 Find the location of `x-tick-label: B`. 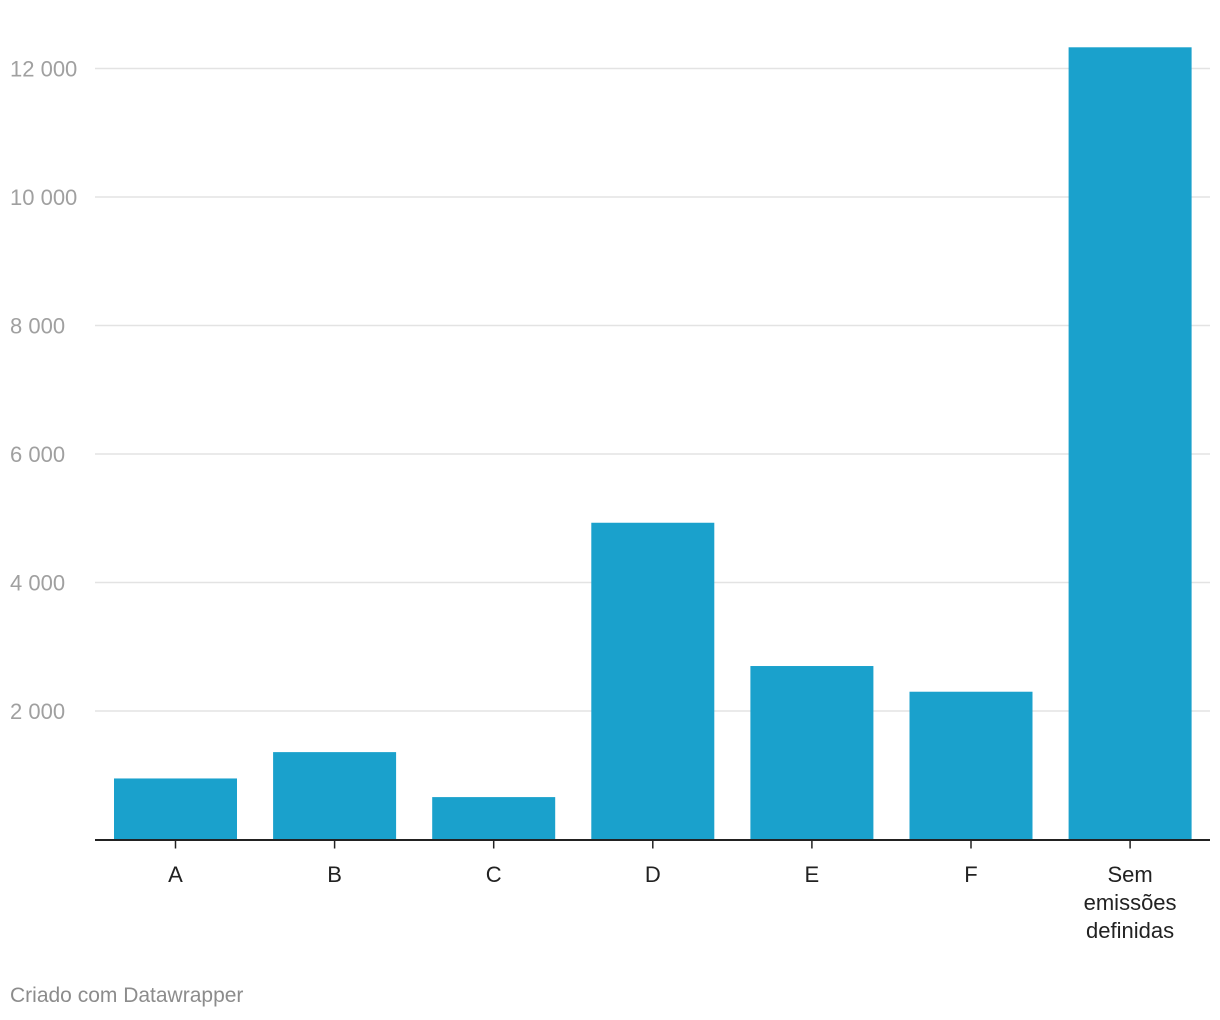

x-tick-label: B is located at coordinates (334, 874).